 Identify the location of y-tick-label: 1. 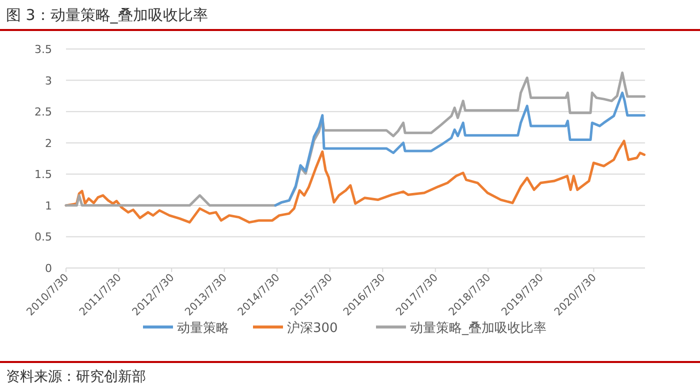
(48, 205).